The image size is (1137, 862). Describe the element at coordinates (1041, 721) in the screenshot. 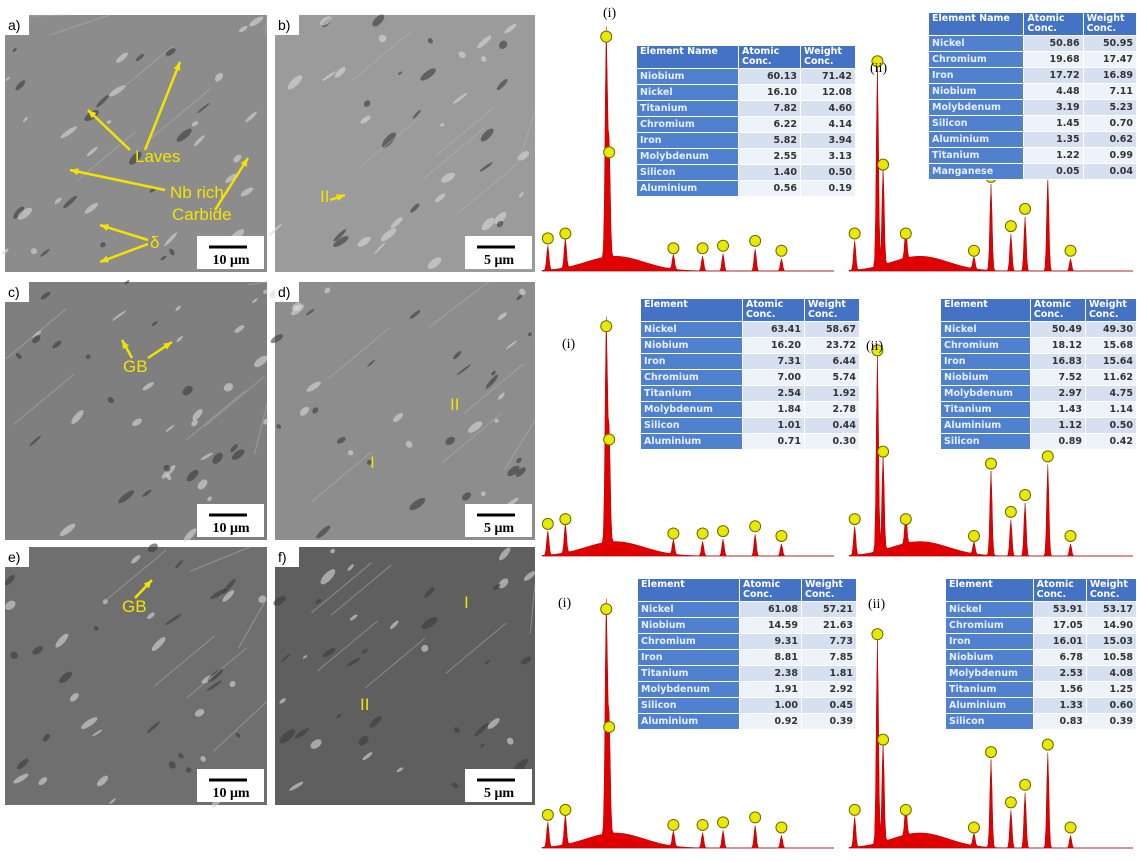

I see `table-row: Silicon 0.83 0.39` at that location.